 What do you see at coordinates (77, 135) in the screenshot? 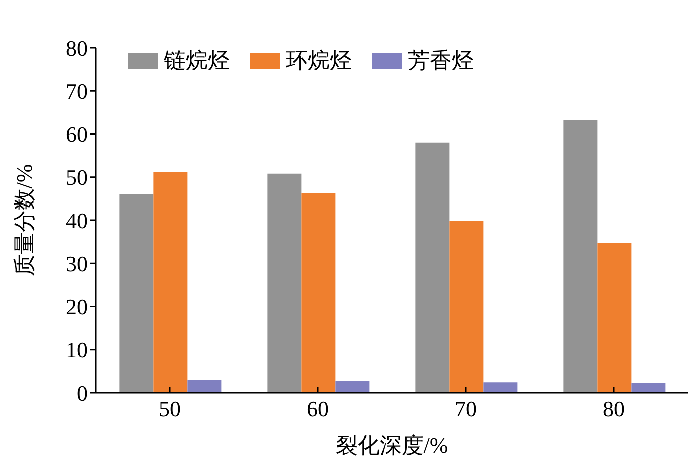
I see `y-tick-label: 60` at bounding box center [77, 135].